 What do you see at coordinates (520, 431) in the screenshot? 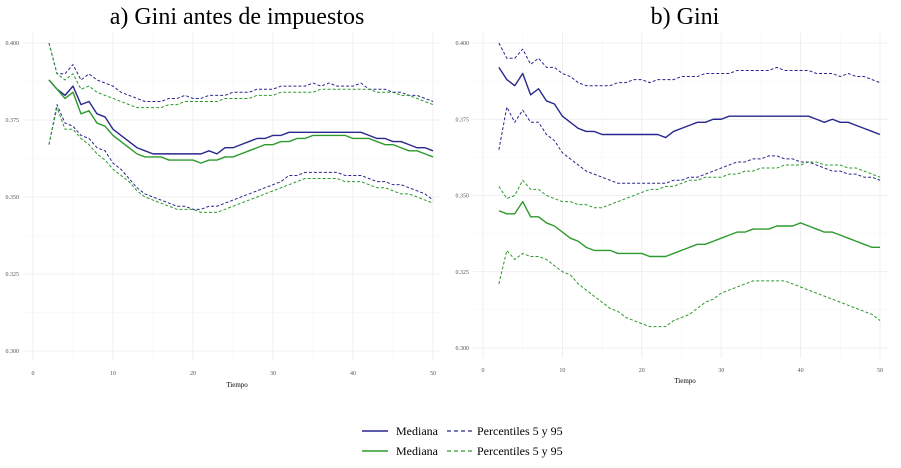
I see `legend-label-percentiles-blue: Percentiles 5 y 95` at bounding box center [520, 431].